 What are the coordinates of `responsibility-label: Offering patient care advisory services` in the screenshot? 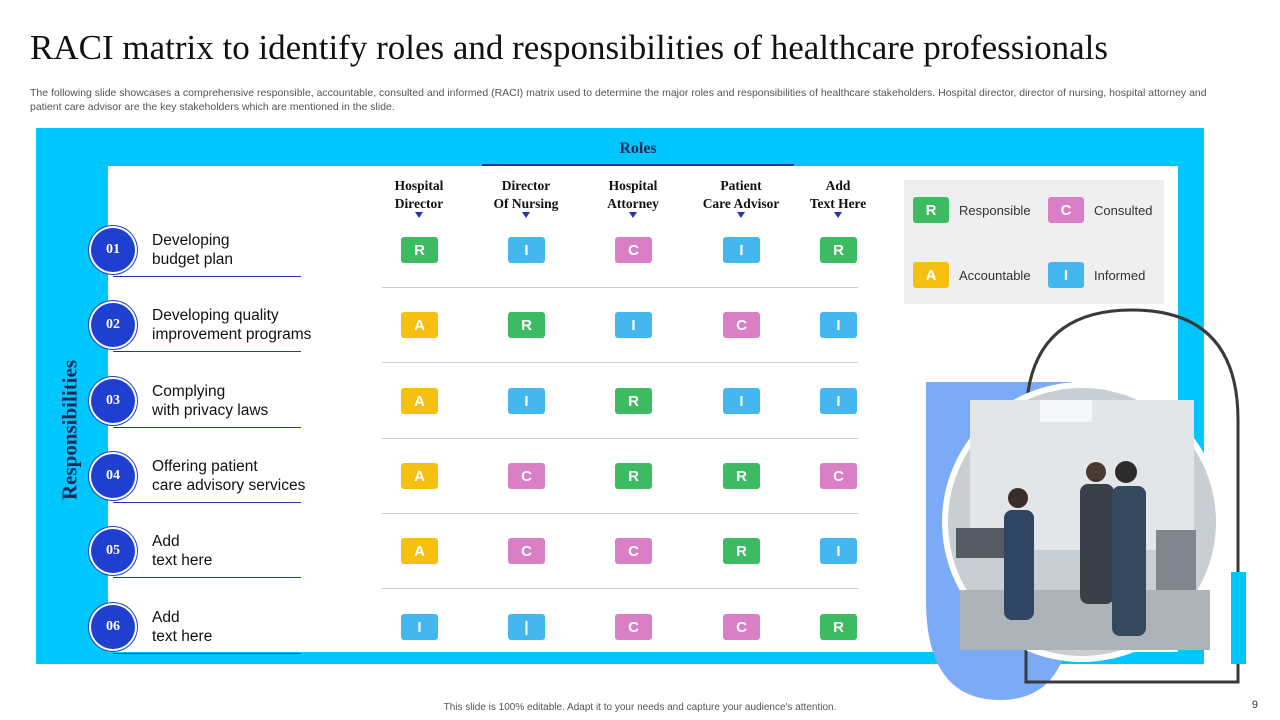 It's located at (228, 476).